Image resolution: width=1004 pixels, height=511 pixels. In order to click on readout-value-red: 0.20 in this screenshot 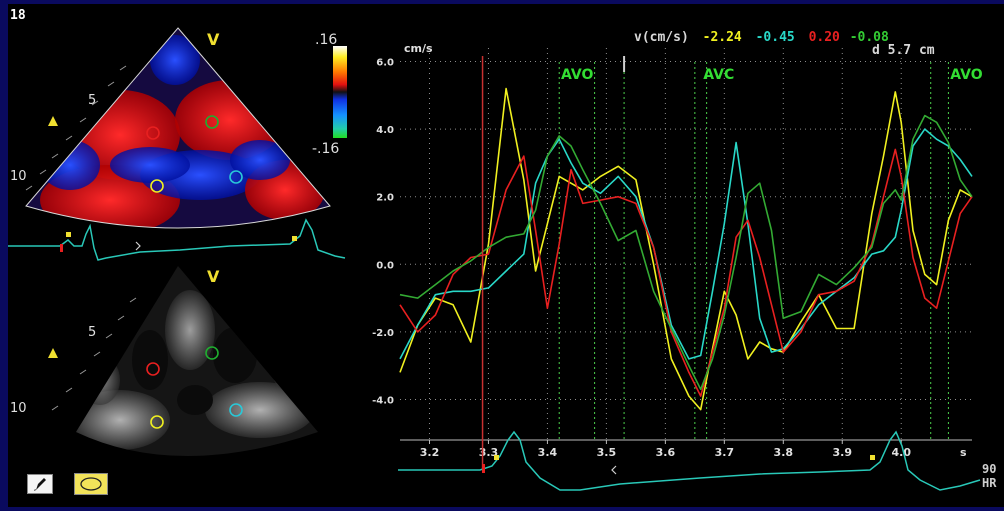, I will do `click(824, 37)`.